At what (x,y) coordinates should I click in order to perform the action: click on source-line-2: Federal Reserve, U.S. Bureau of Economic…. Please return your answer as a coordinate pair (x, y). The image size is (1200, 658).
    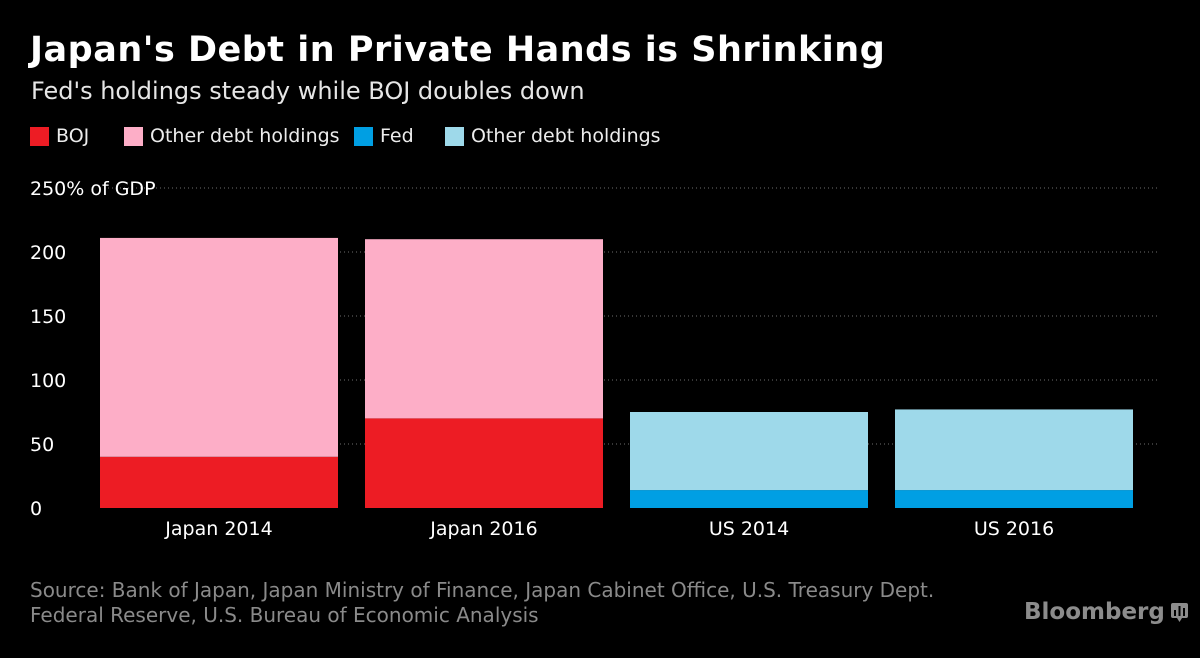
    Looking at the image, I should click on (284, 615).